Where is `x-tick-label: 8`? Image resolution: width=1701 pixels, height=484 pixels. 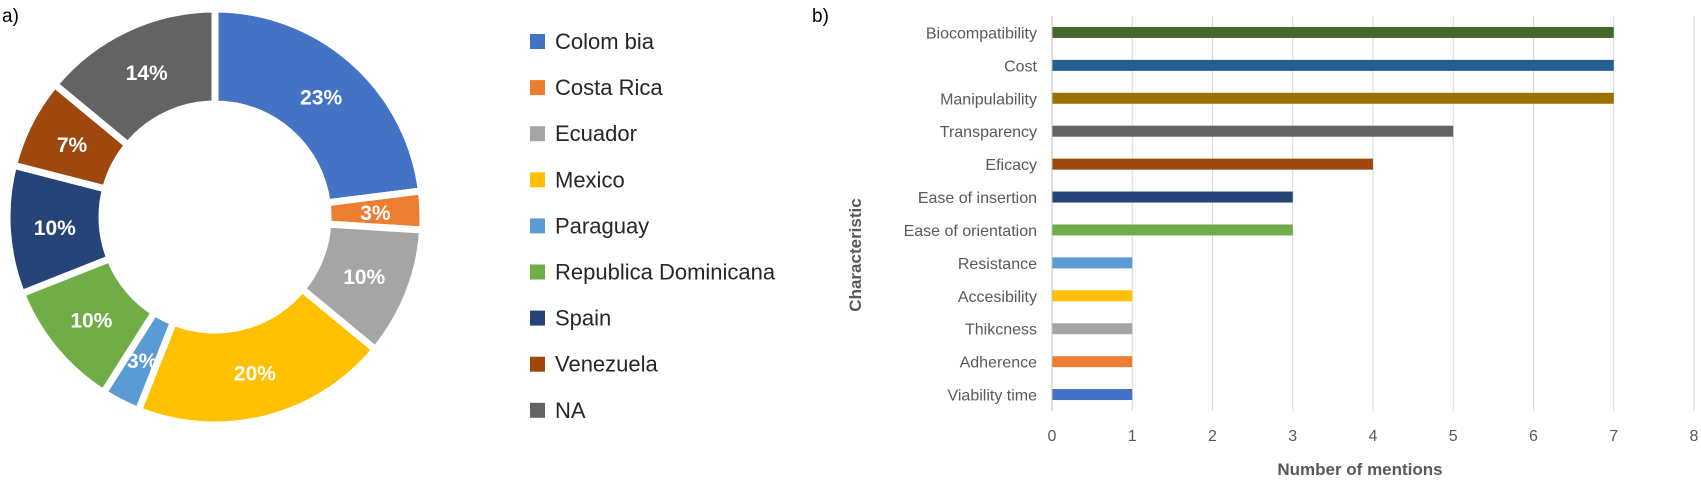 x-tick-label: 8 is located at coordinates (1694, 436).